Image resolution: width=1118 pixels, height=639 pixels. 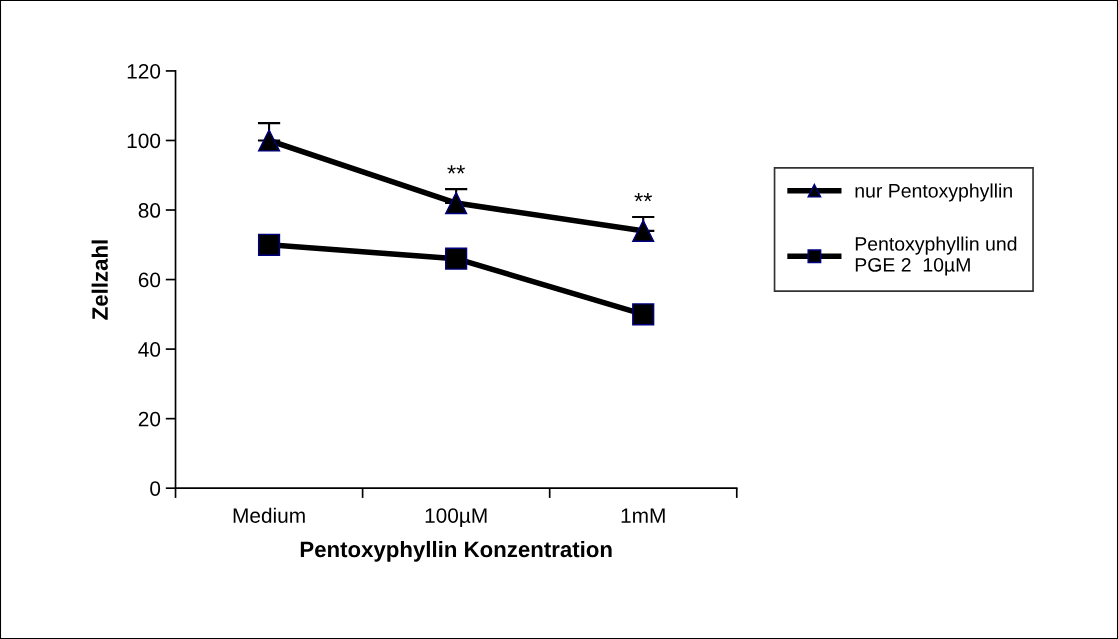 What do you see at coordinates (149, 349) in the screenshot?
I see `y-tick-label: 40` at bounding box center [149, 349].